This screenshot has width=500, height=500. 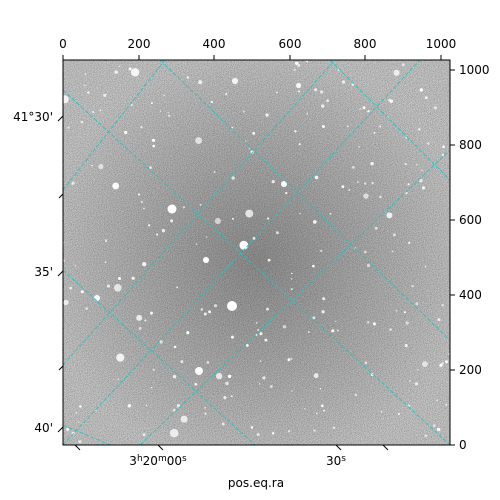 I want to click on top-tick-label: 0, so click(x=63, y=44).